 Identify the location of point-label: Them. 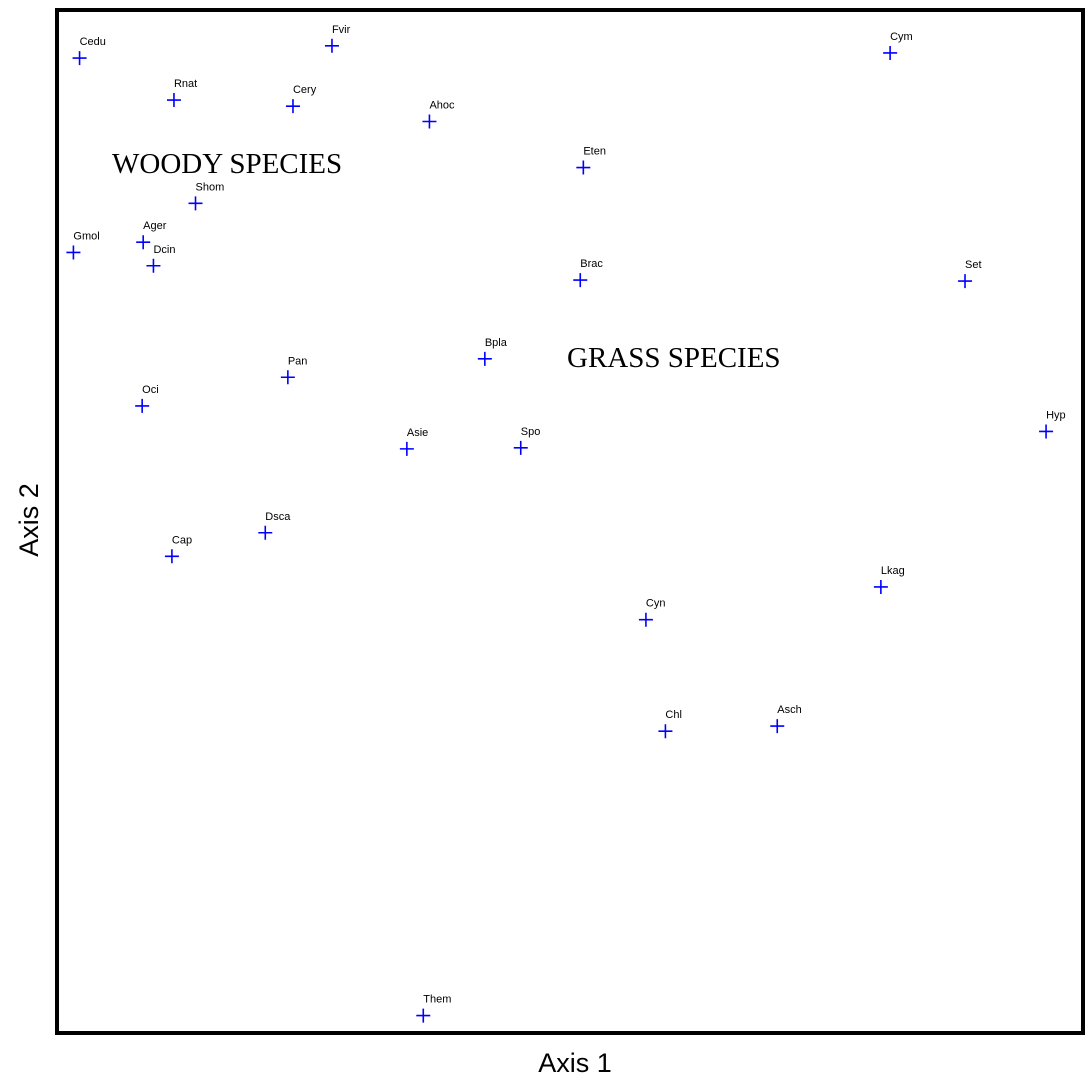
(437, 1000).